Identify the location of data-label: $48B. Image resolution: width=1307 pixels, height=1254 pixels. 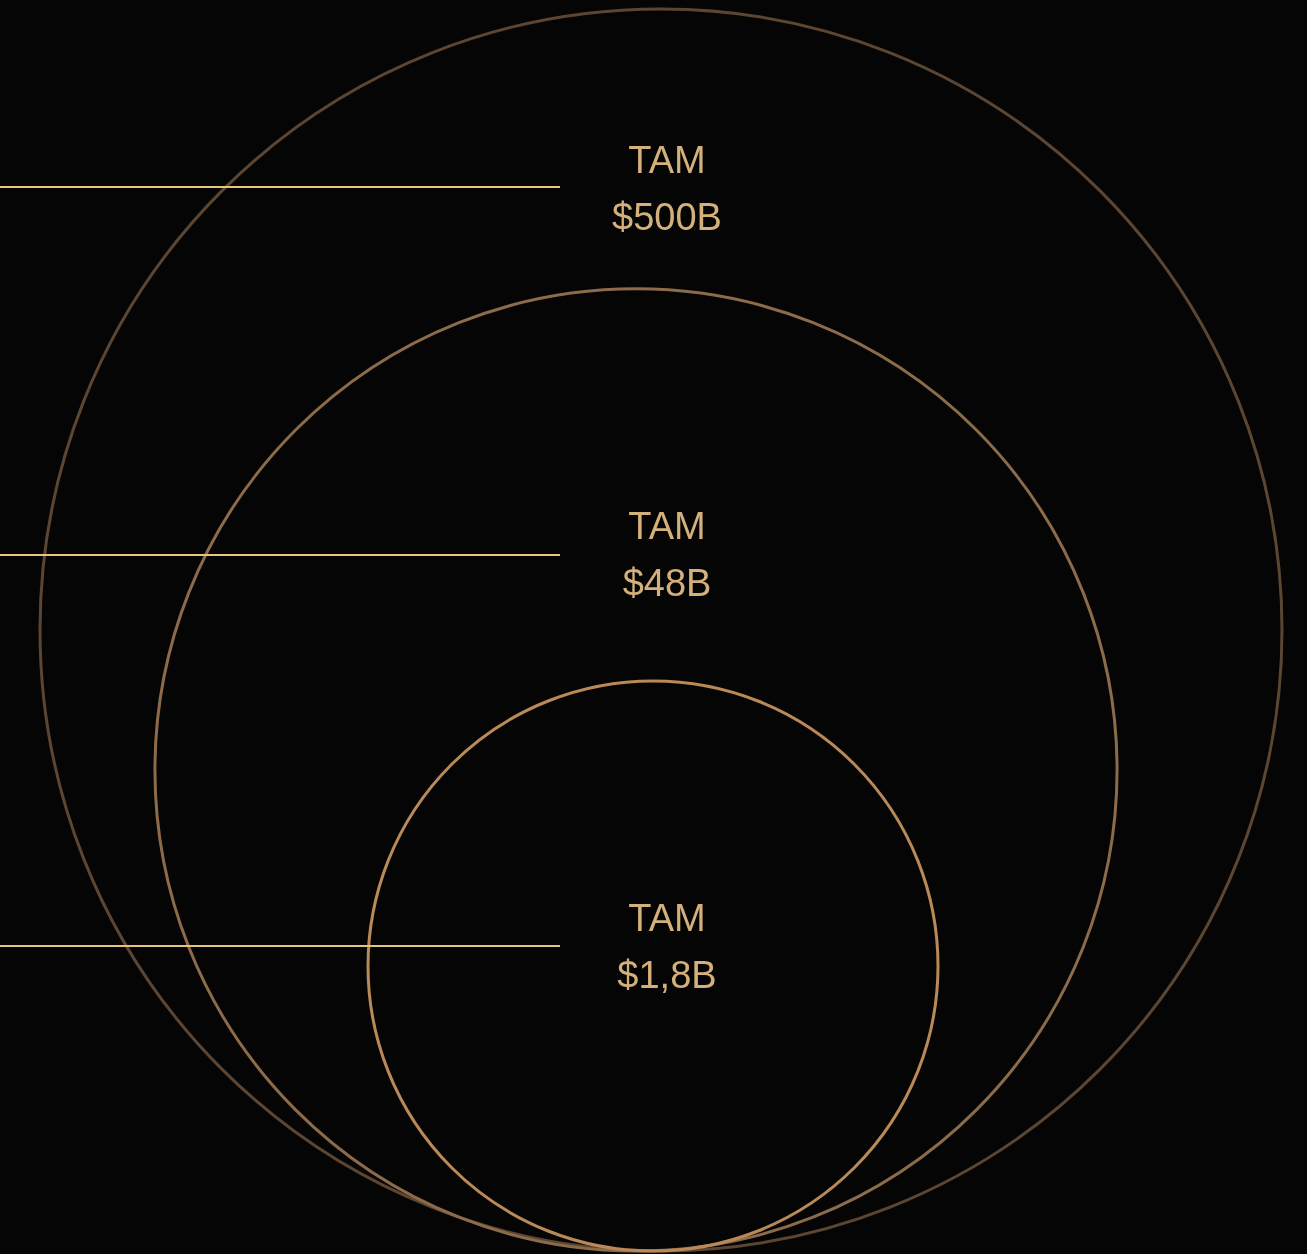
(667, 583).